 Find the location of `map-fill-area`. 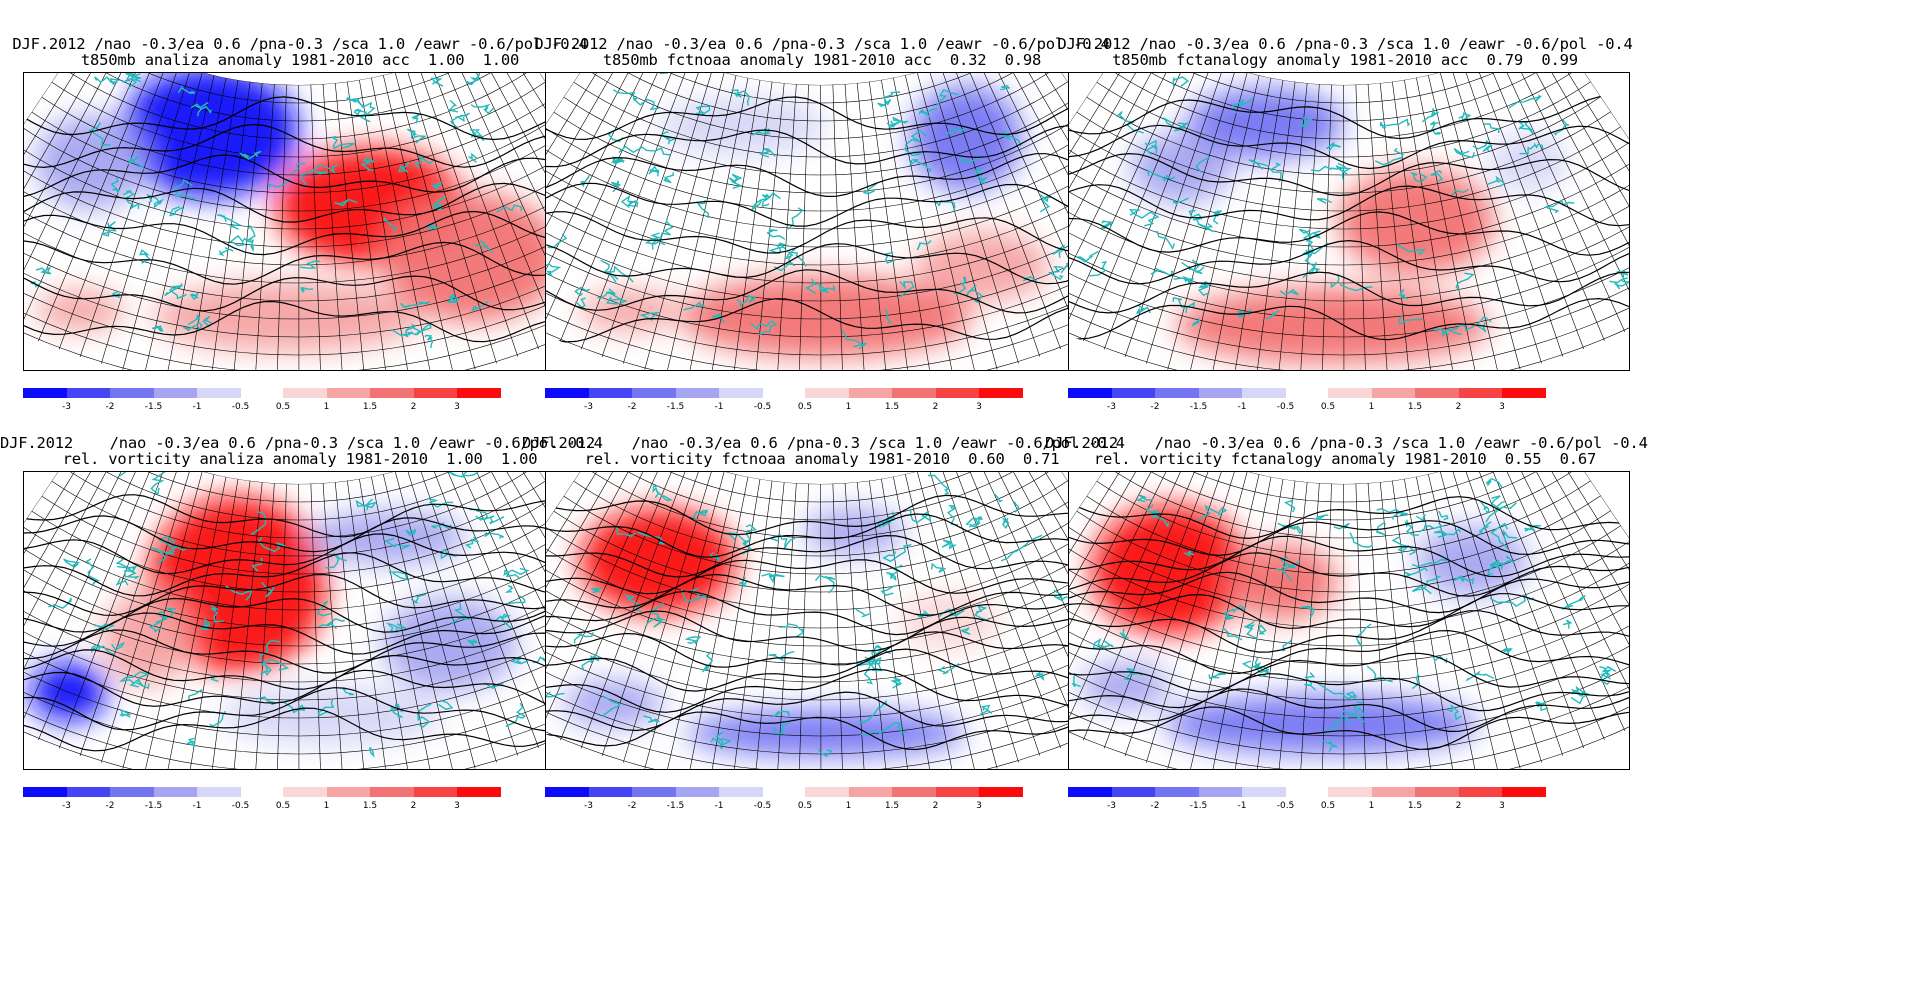

map-fill-area is located at coordinates (826, 221).